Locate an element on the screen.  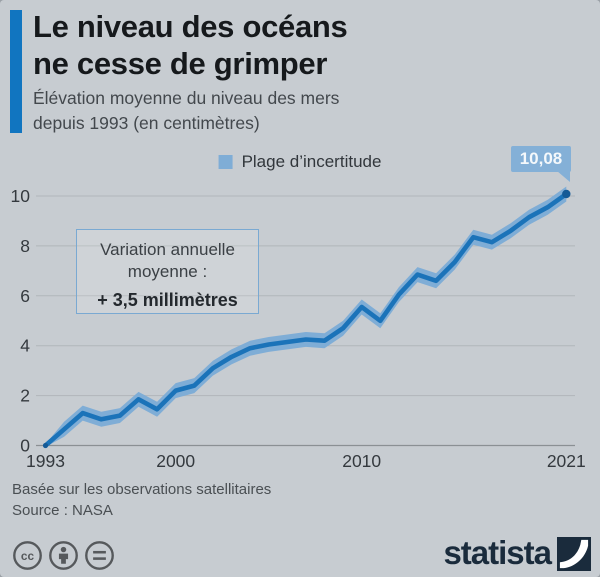
legend: Plage d’incertitude is located at coordinates (300, 162).